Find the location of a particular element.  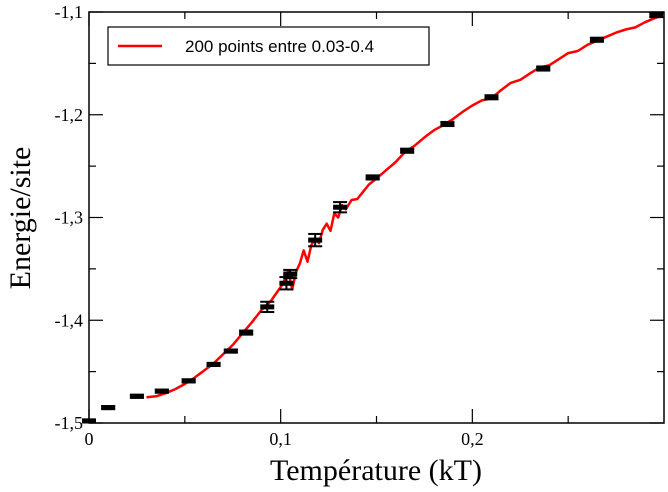

y-axis-title: Energie/site is located at coordinates (20, 218).